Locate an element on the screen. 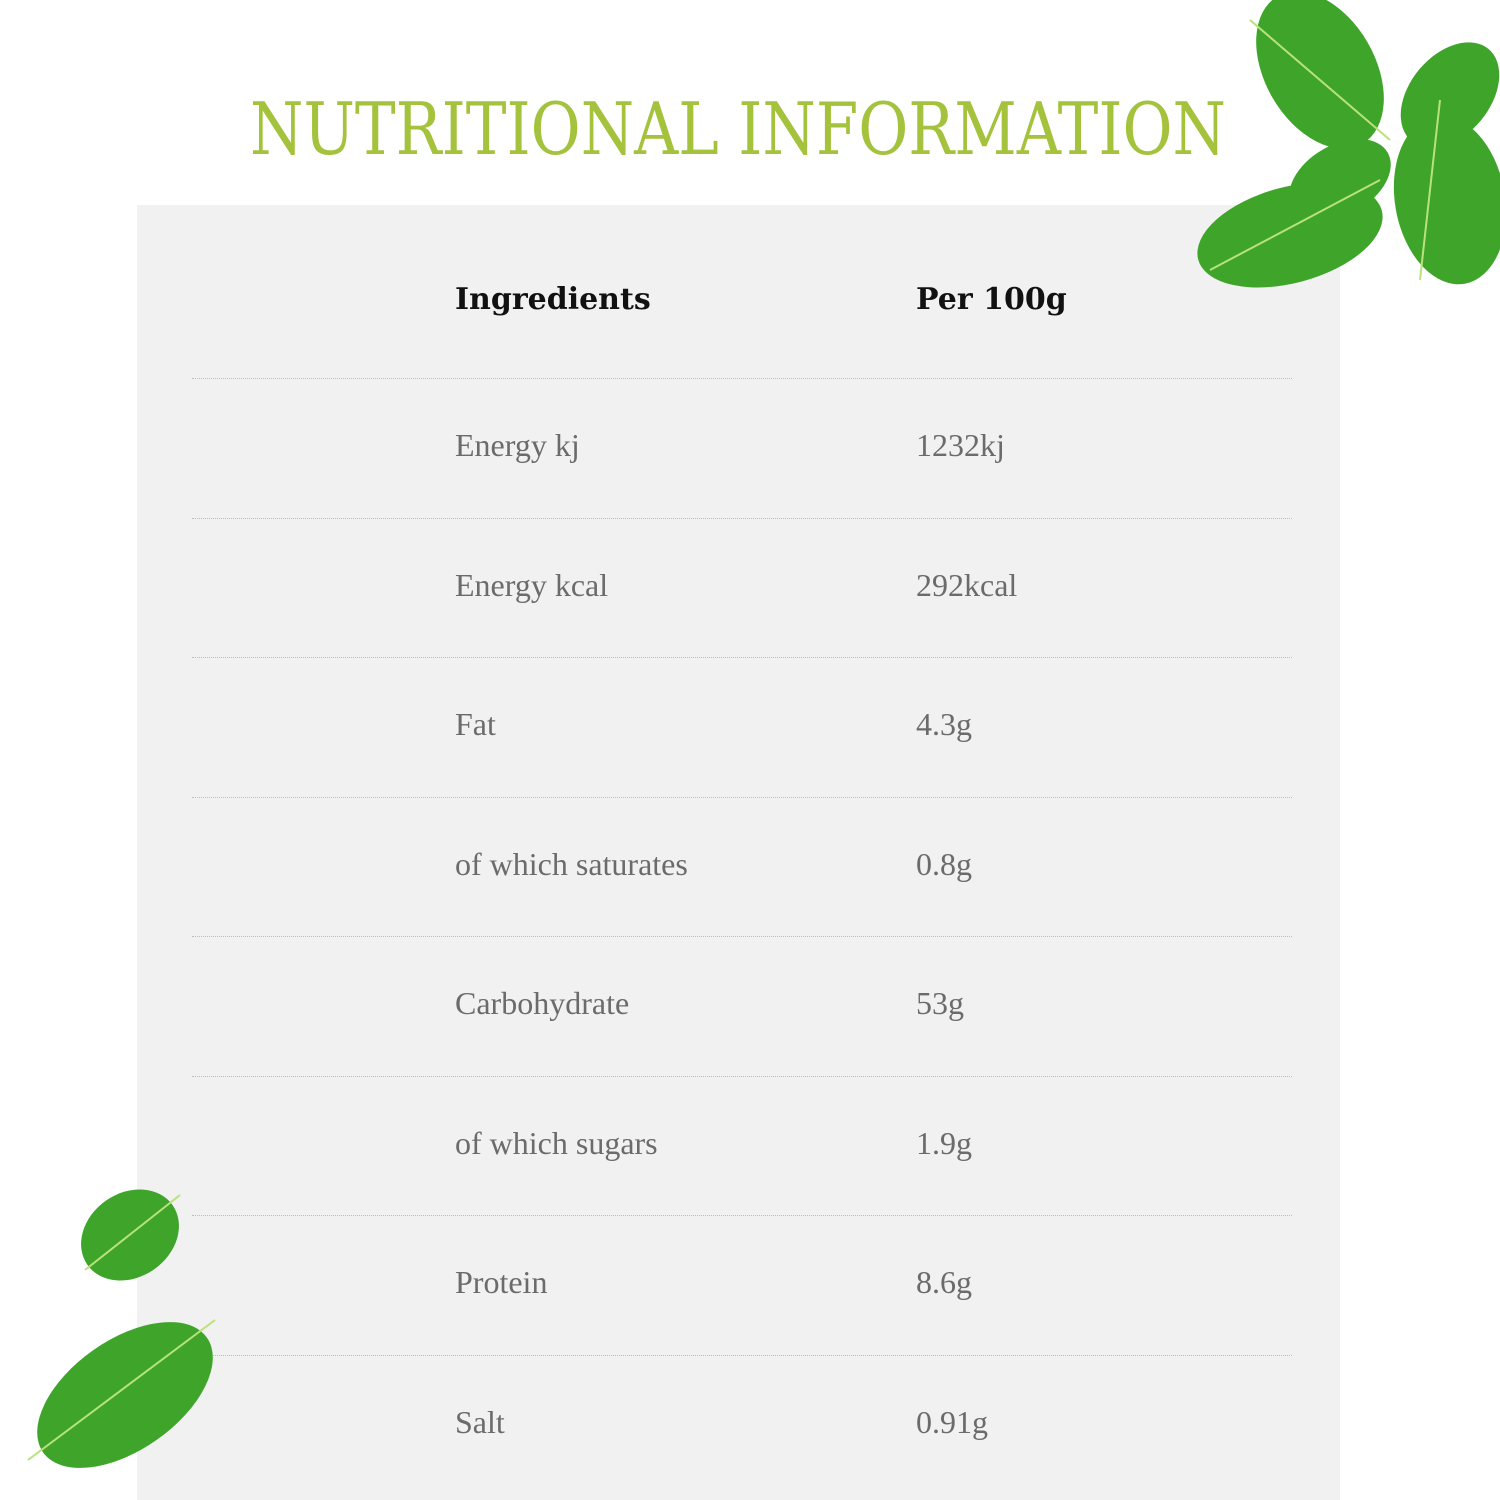 The height and width of the screenshot is (1500, 1500). table-row: of which saturates 0.8g is located at coordinates (742, 866).